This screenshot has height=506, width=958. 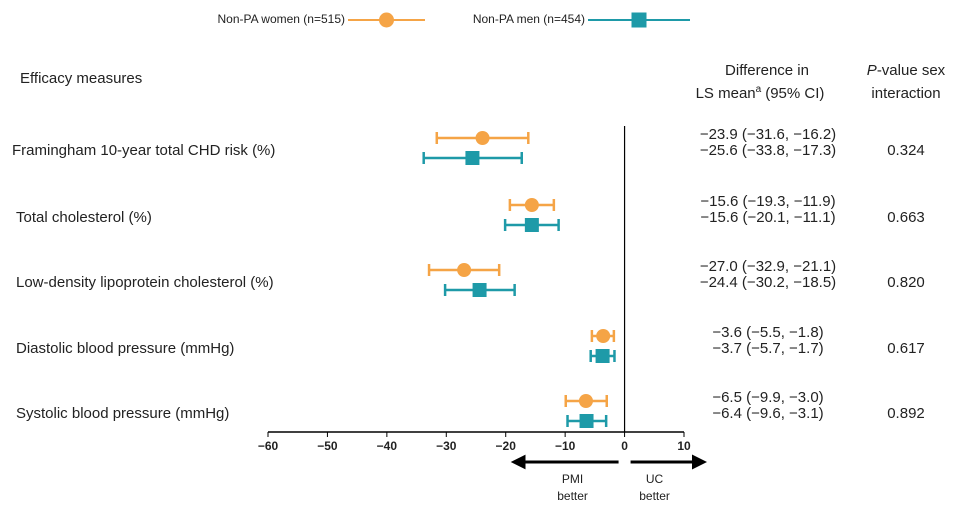 What do you see at coordinates (125, 348) in the screenshot?
I see `category-label: Diastolic blood pressure (mmHg)` at bounding box center [125, 348].